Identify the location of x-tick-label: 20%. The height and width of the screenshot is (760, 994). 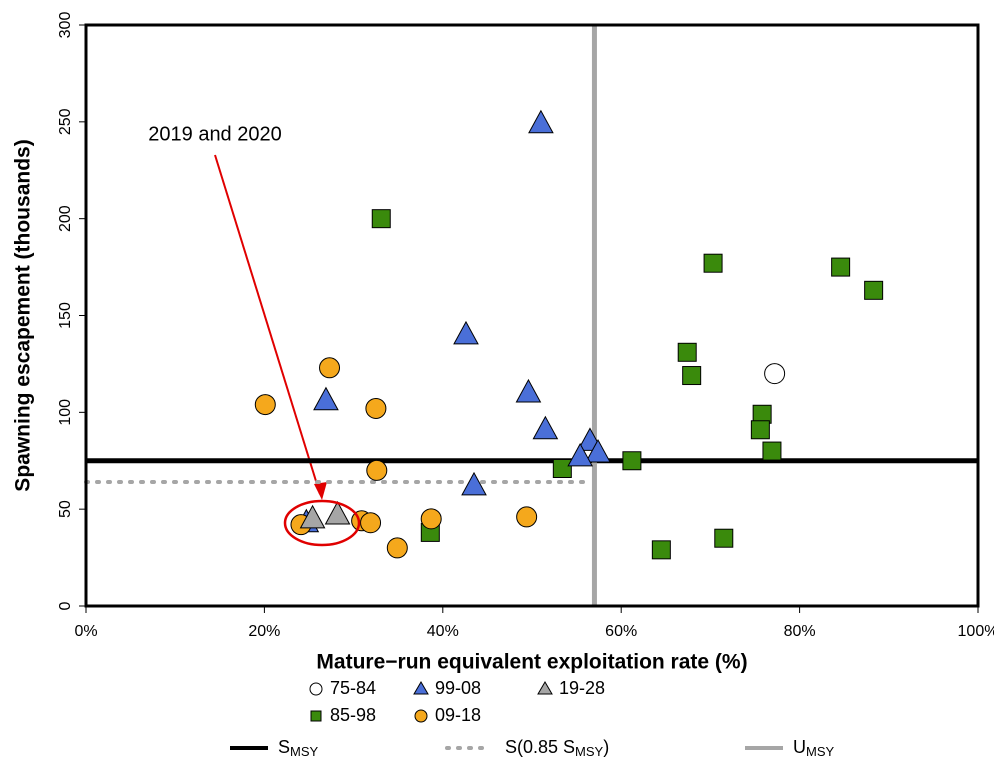
(264, 631).